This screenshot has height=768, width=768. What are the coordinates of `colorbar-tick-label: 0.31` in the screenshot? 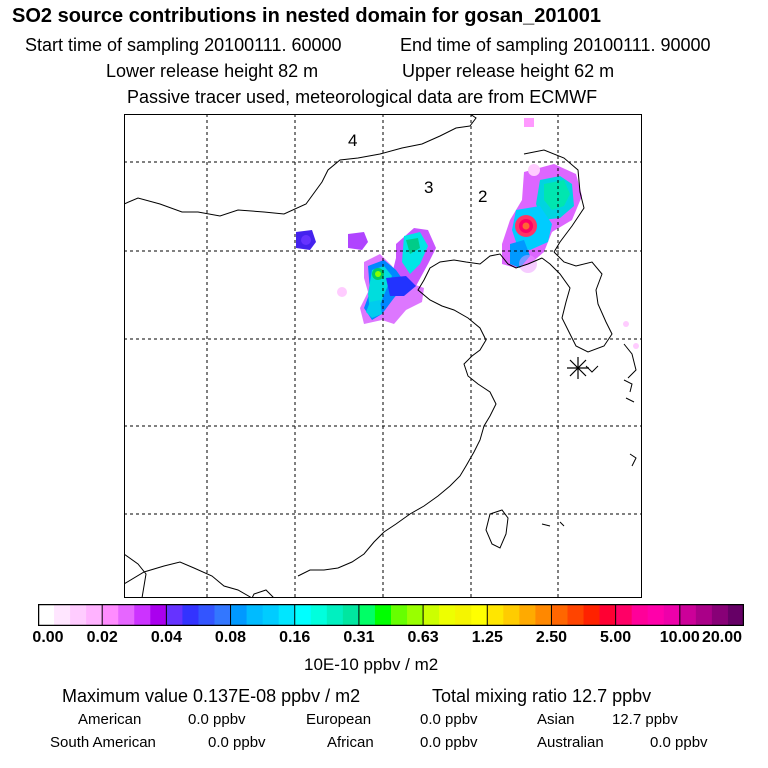 It's located at (359, 637).